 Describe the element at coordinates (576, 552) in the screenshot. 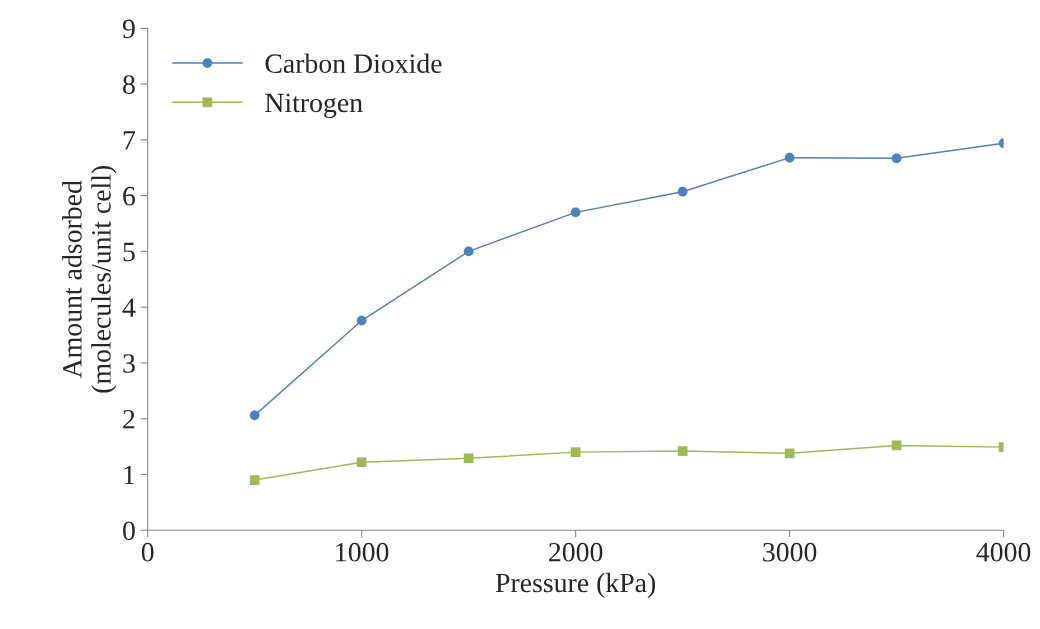

I see `x-tick-label: 2000` at that location.